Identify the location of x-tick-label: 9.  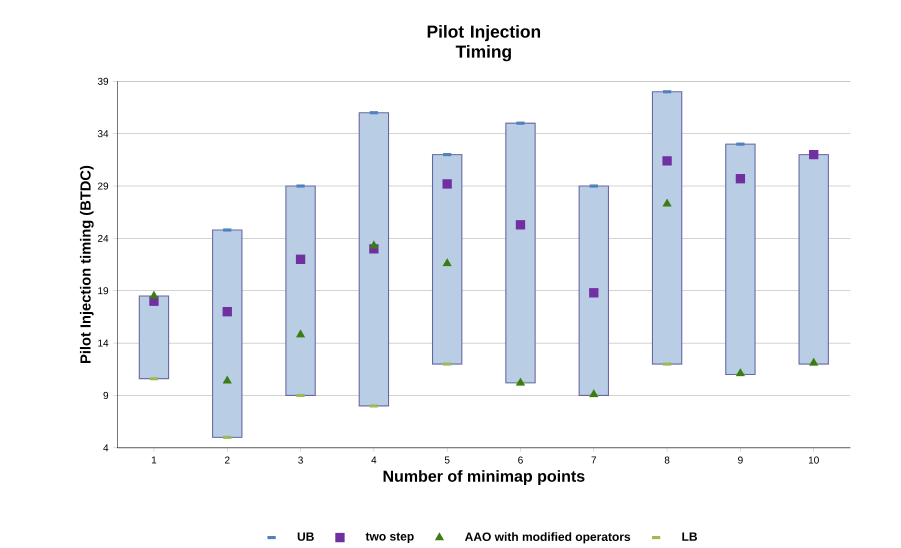
(740, 460).